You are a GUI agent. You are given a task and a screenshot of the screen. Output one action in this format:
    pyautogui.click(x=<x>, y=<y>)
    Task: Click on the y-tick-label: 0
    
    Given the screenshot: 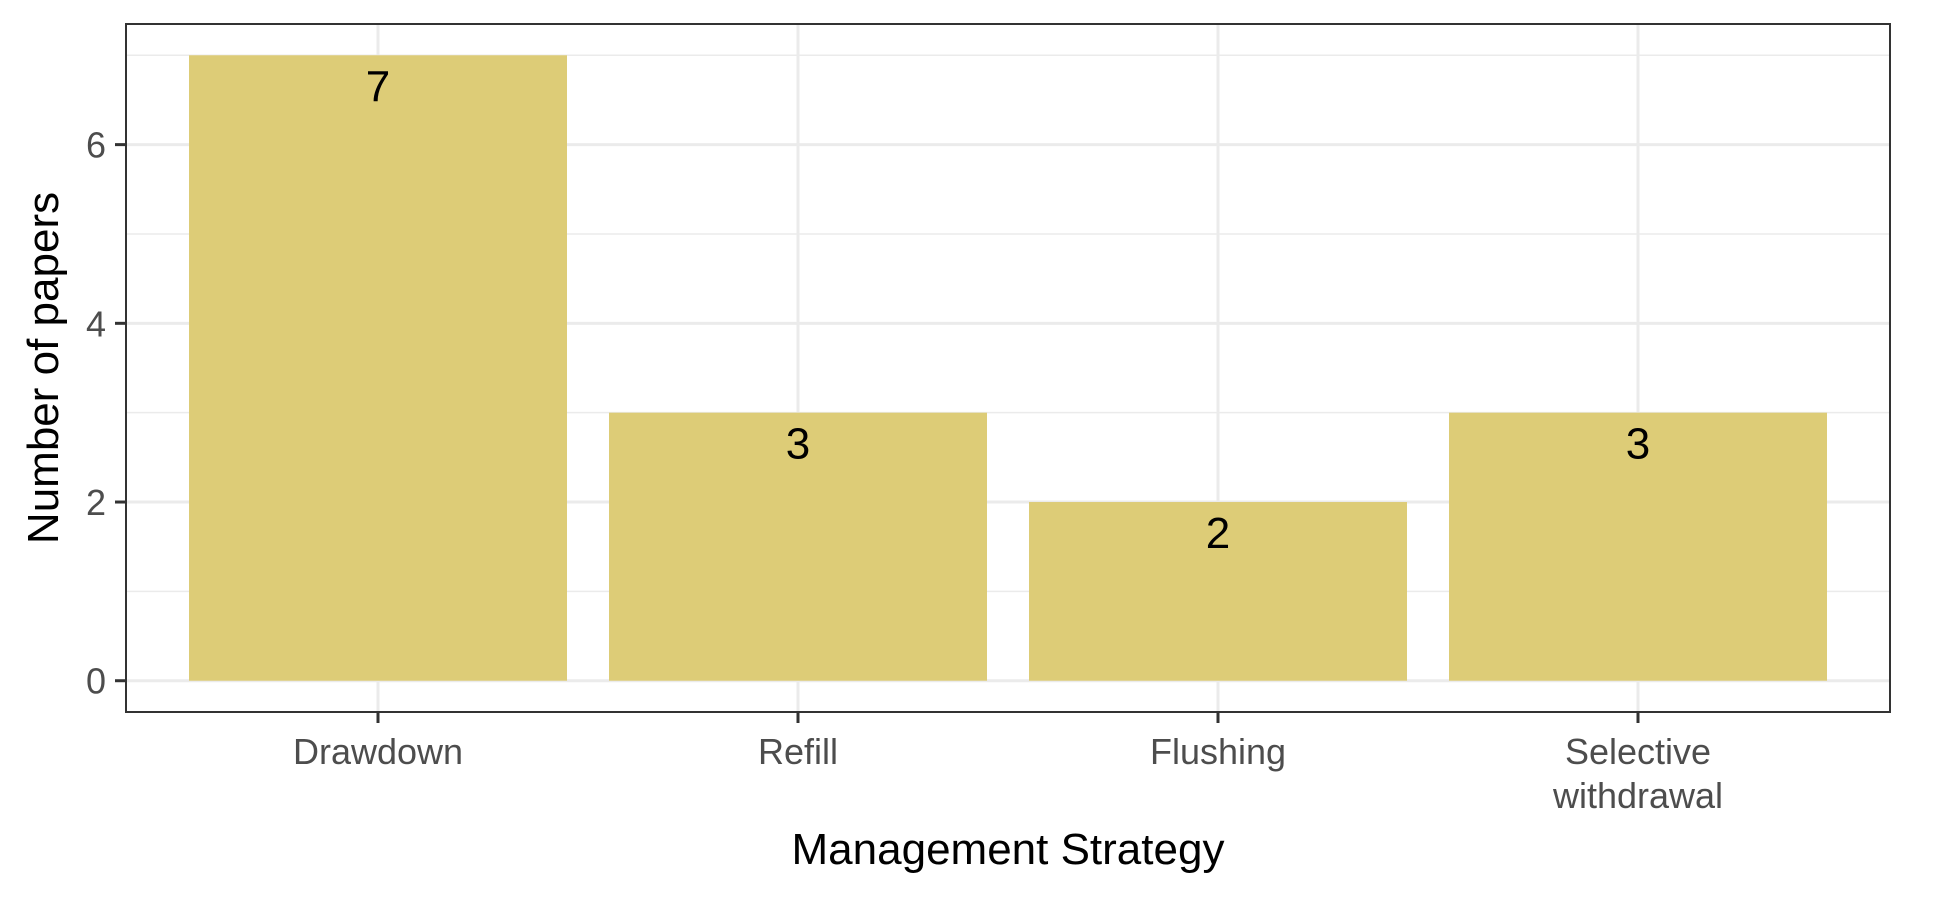 What is the action you would take?
    pyautogui.click(x=96, y=681)
    